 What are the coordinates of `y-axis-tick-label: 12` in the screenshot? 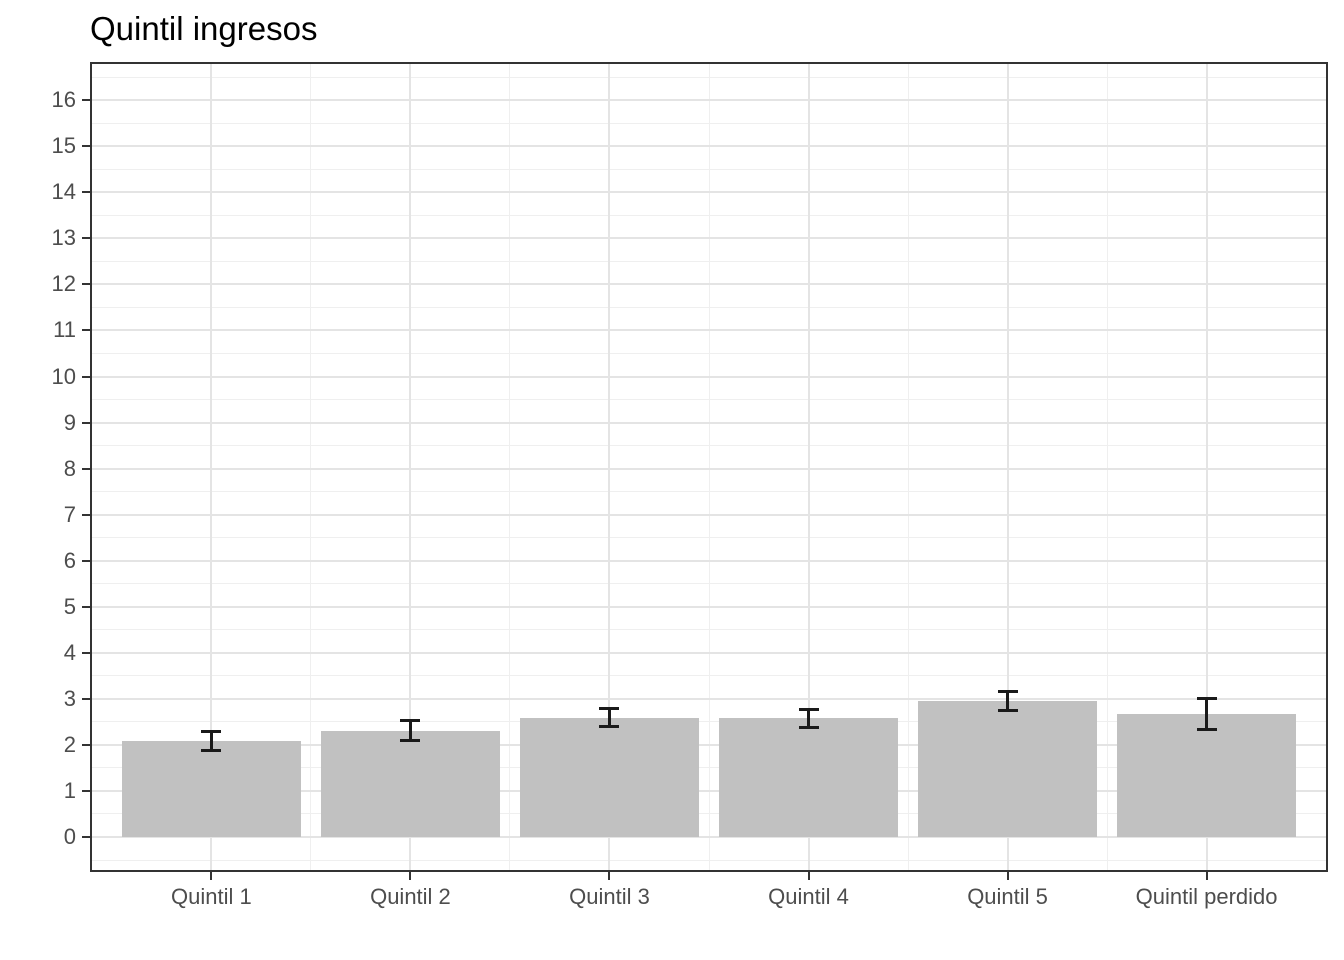 It's located at (63, 284).